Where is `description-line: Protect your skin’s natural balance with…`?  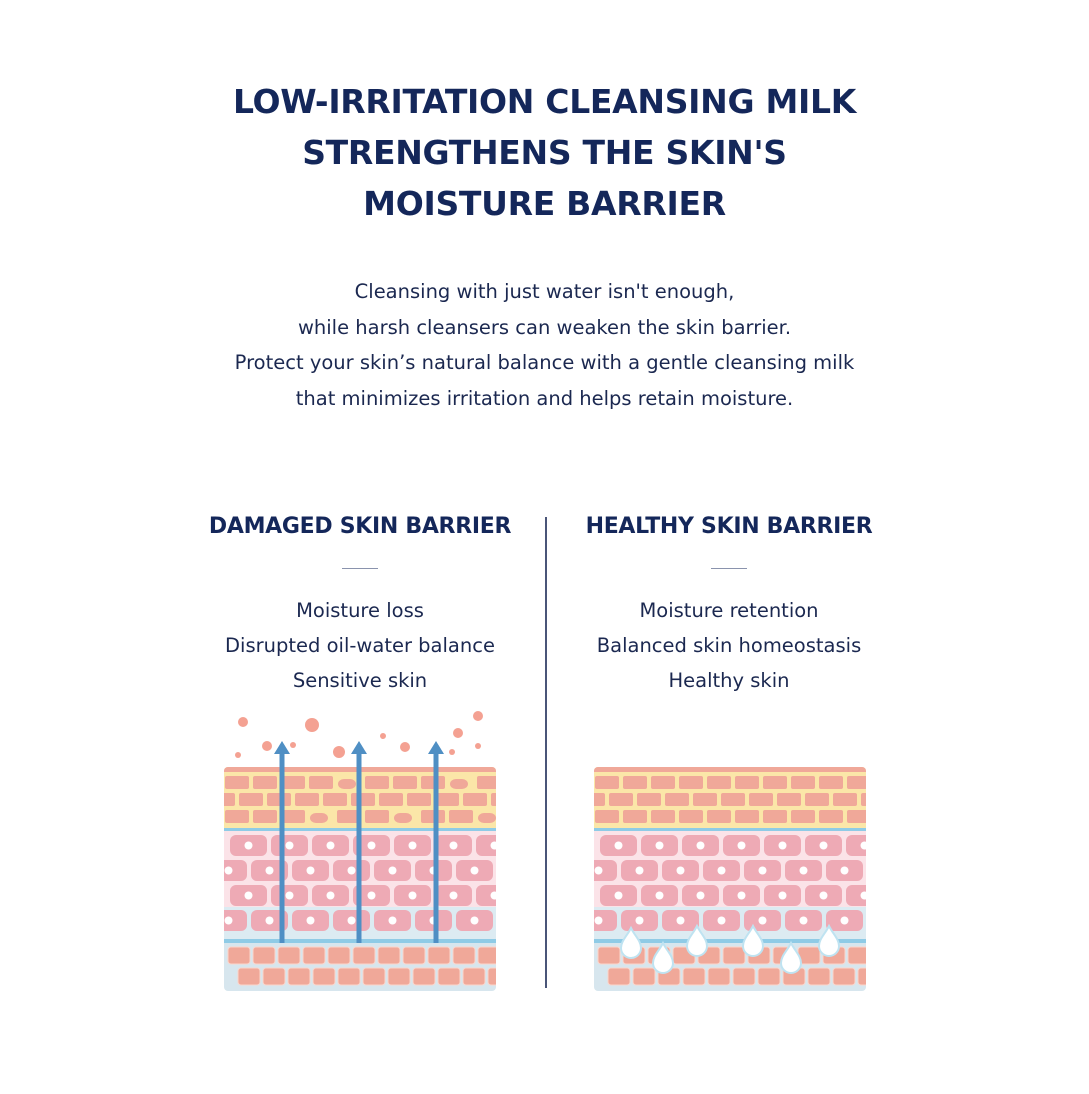 description-line: Protect your skin’s natural balance with… is located at coordinates (544, 362).